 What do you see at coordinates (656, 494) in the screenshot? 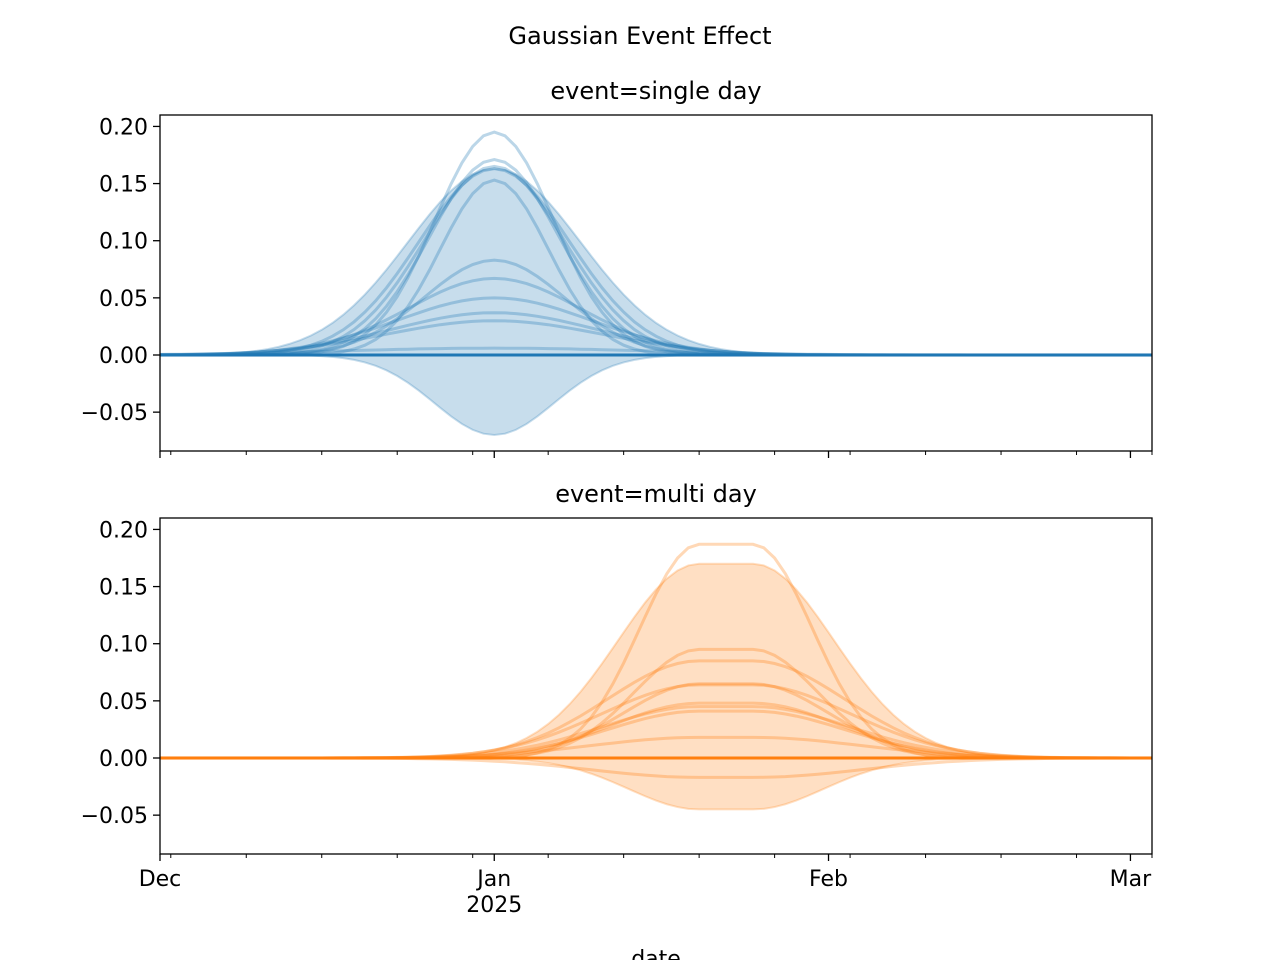
I see `panel-title: event=multi day` at bounding box center [656, 494].